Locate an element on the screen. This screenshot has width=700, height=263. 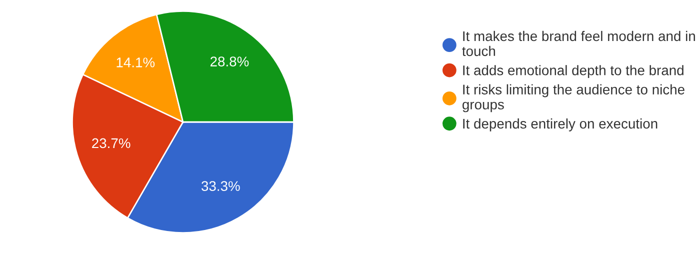
legend-label: It depends entirely on execution is located at coordinates (560, 125).